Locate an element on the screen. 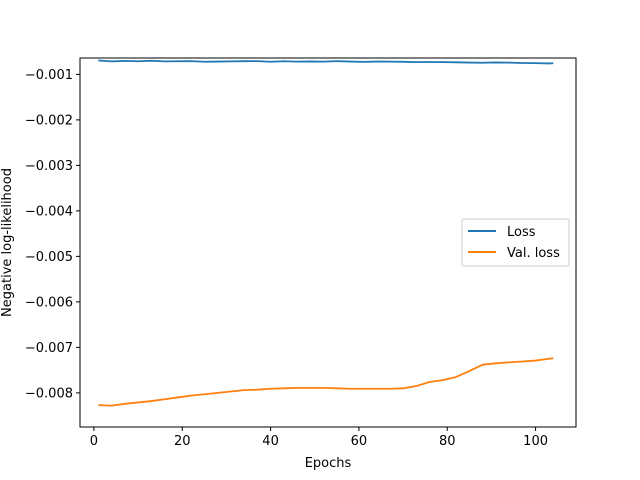  y-tick-label: −0.002 is located at coordinates (49, 120).